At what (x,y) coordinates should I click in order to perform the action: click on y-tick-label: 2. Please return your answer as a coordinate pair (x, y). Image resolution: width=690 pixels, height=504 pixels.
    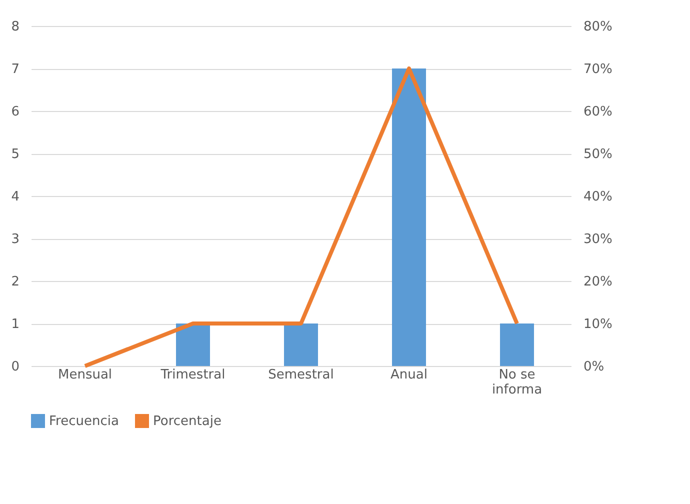
    Looking at the image, I should click on (15, 282).